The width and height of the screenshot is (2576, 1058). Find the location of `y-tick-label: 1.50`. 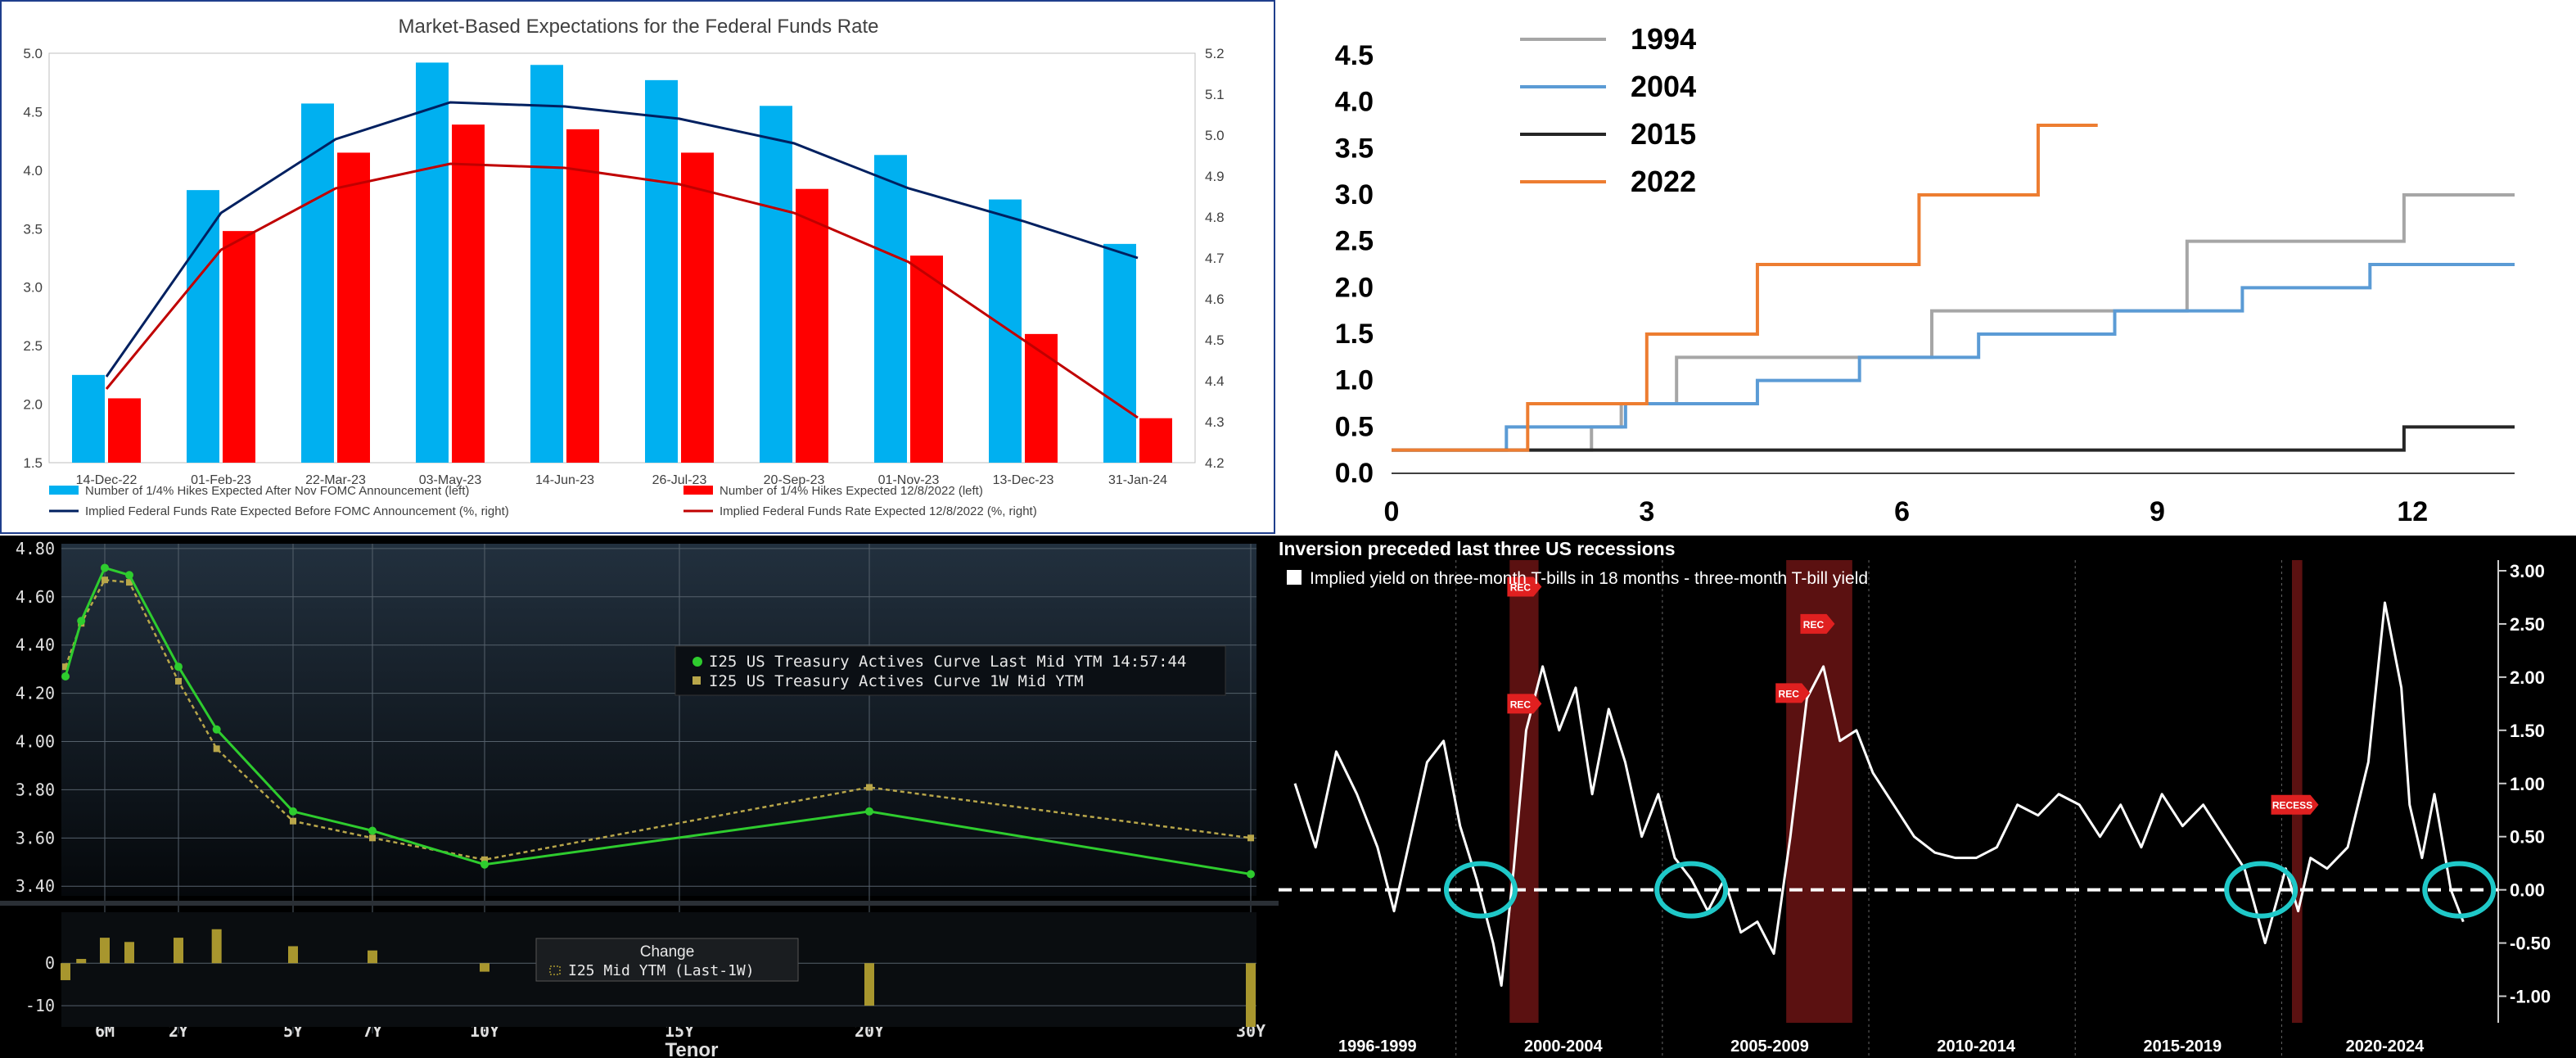

y-tick-label: 1.50 is located at coordinates (2527, 731).